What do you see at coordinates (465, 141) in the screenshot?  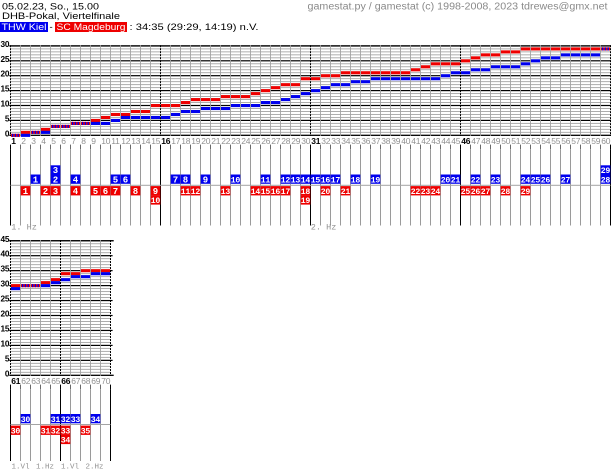 I see `svg-text: 46` at bounding box center [465, 141].